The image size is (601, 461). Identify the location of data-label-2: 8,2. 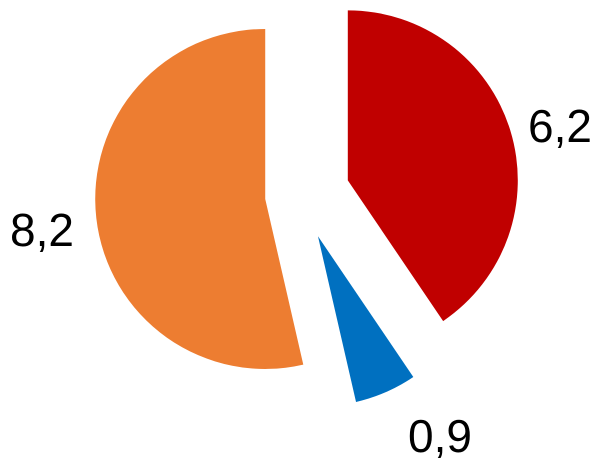
(42, 230).